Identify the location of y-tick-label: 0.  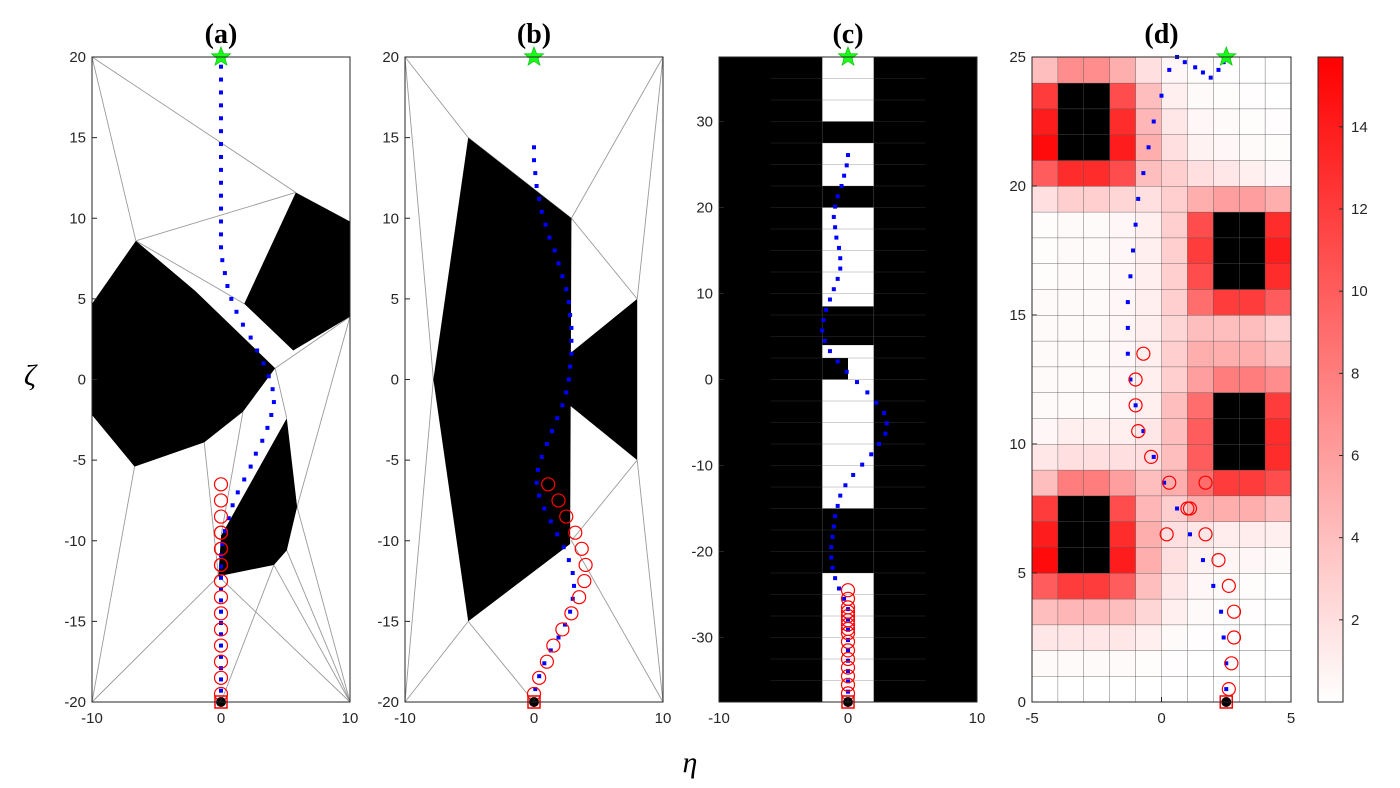
(82, 380).